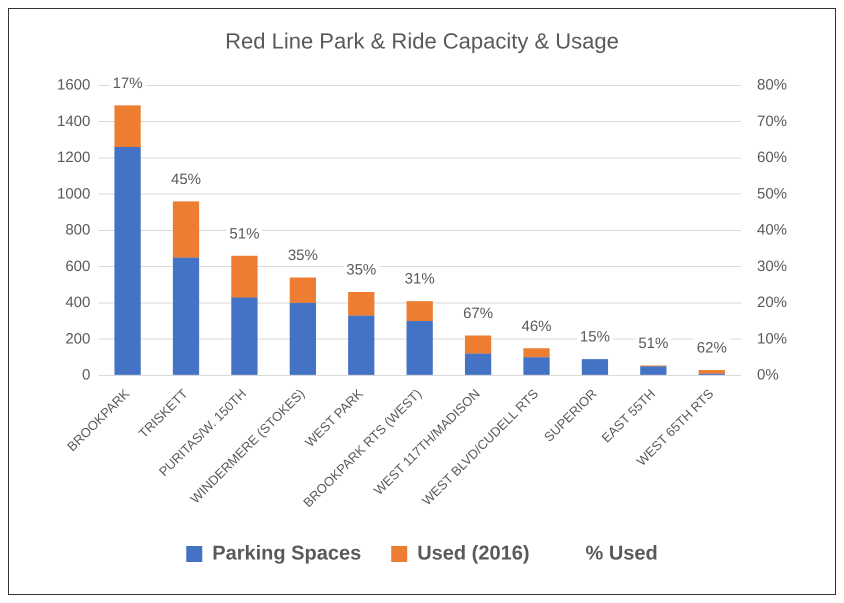 This screenshot has height=603, width=844. Describe the element at coordinates (419, 279) in the screenshot. I see `annotation: 31%` at that location.